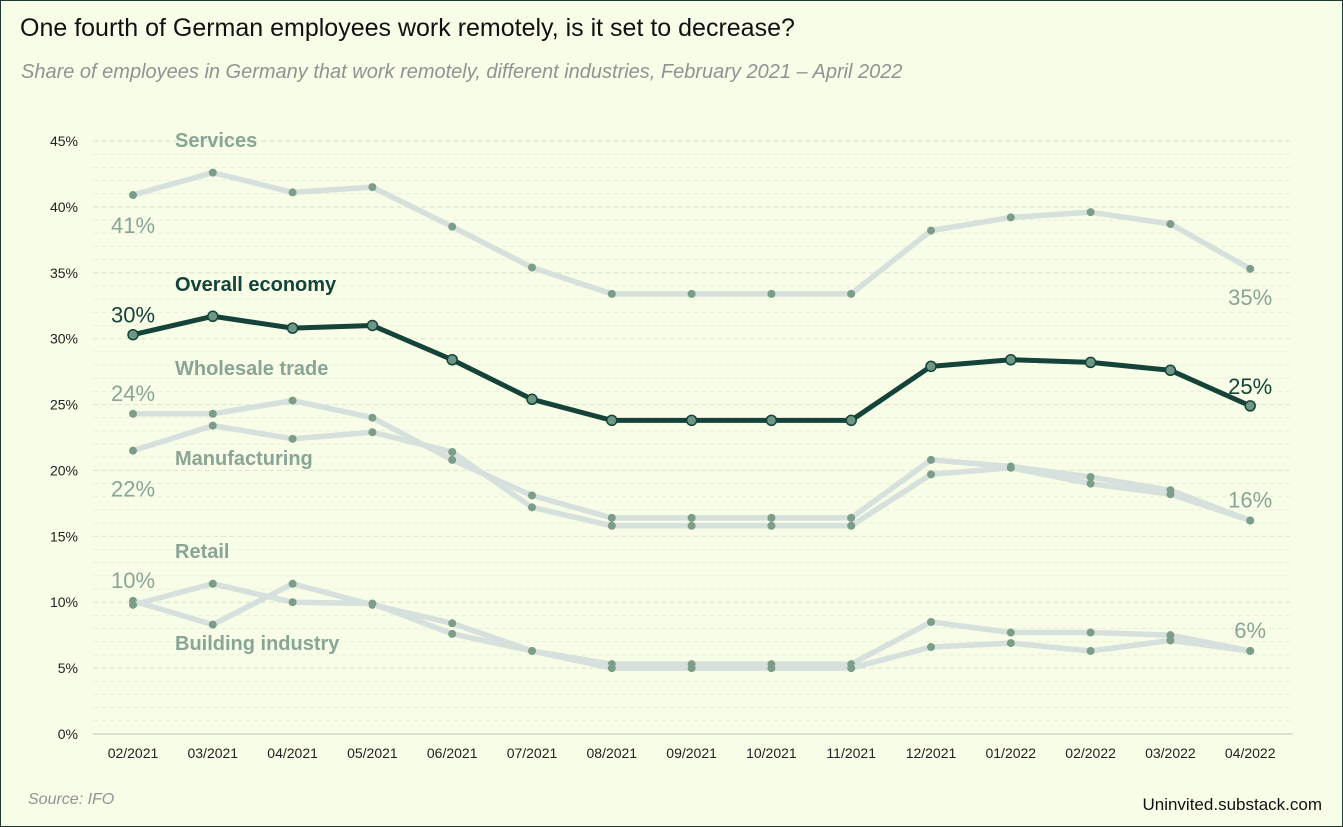  What do you see at coordinates (1010, 753) in the screenshot?
I see `x-tick-label: 01/2022` at bounding box center [1010, 753].